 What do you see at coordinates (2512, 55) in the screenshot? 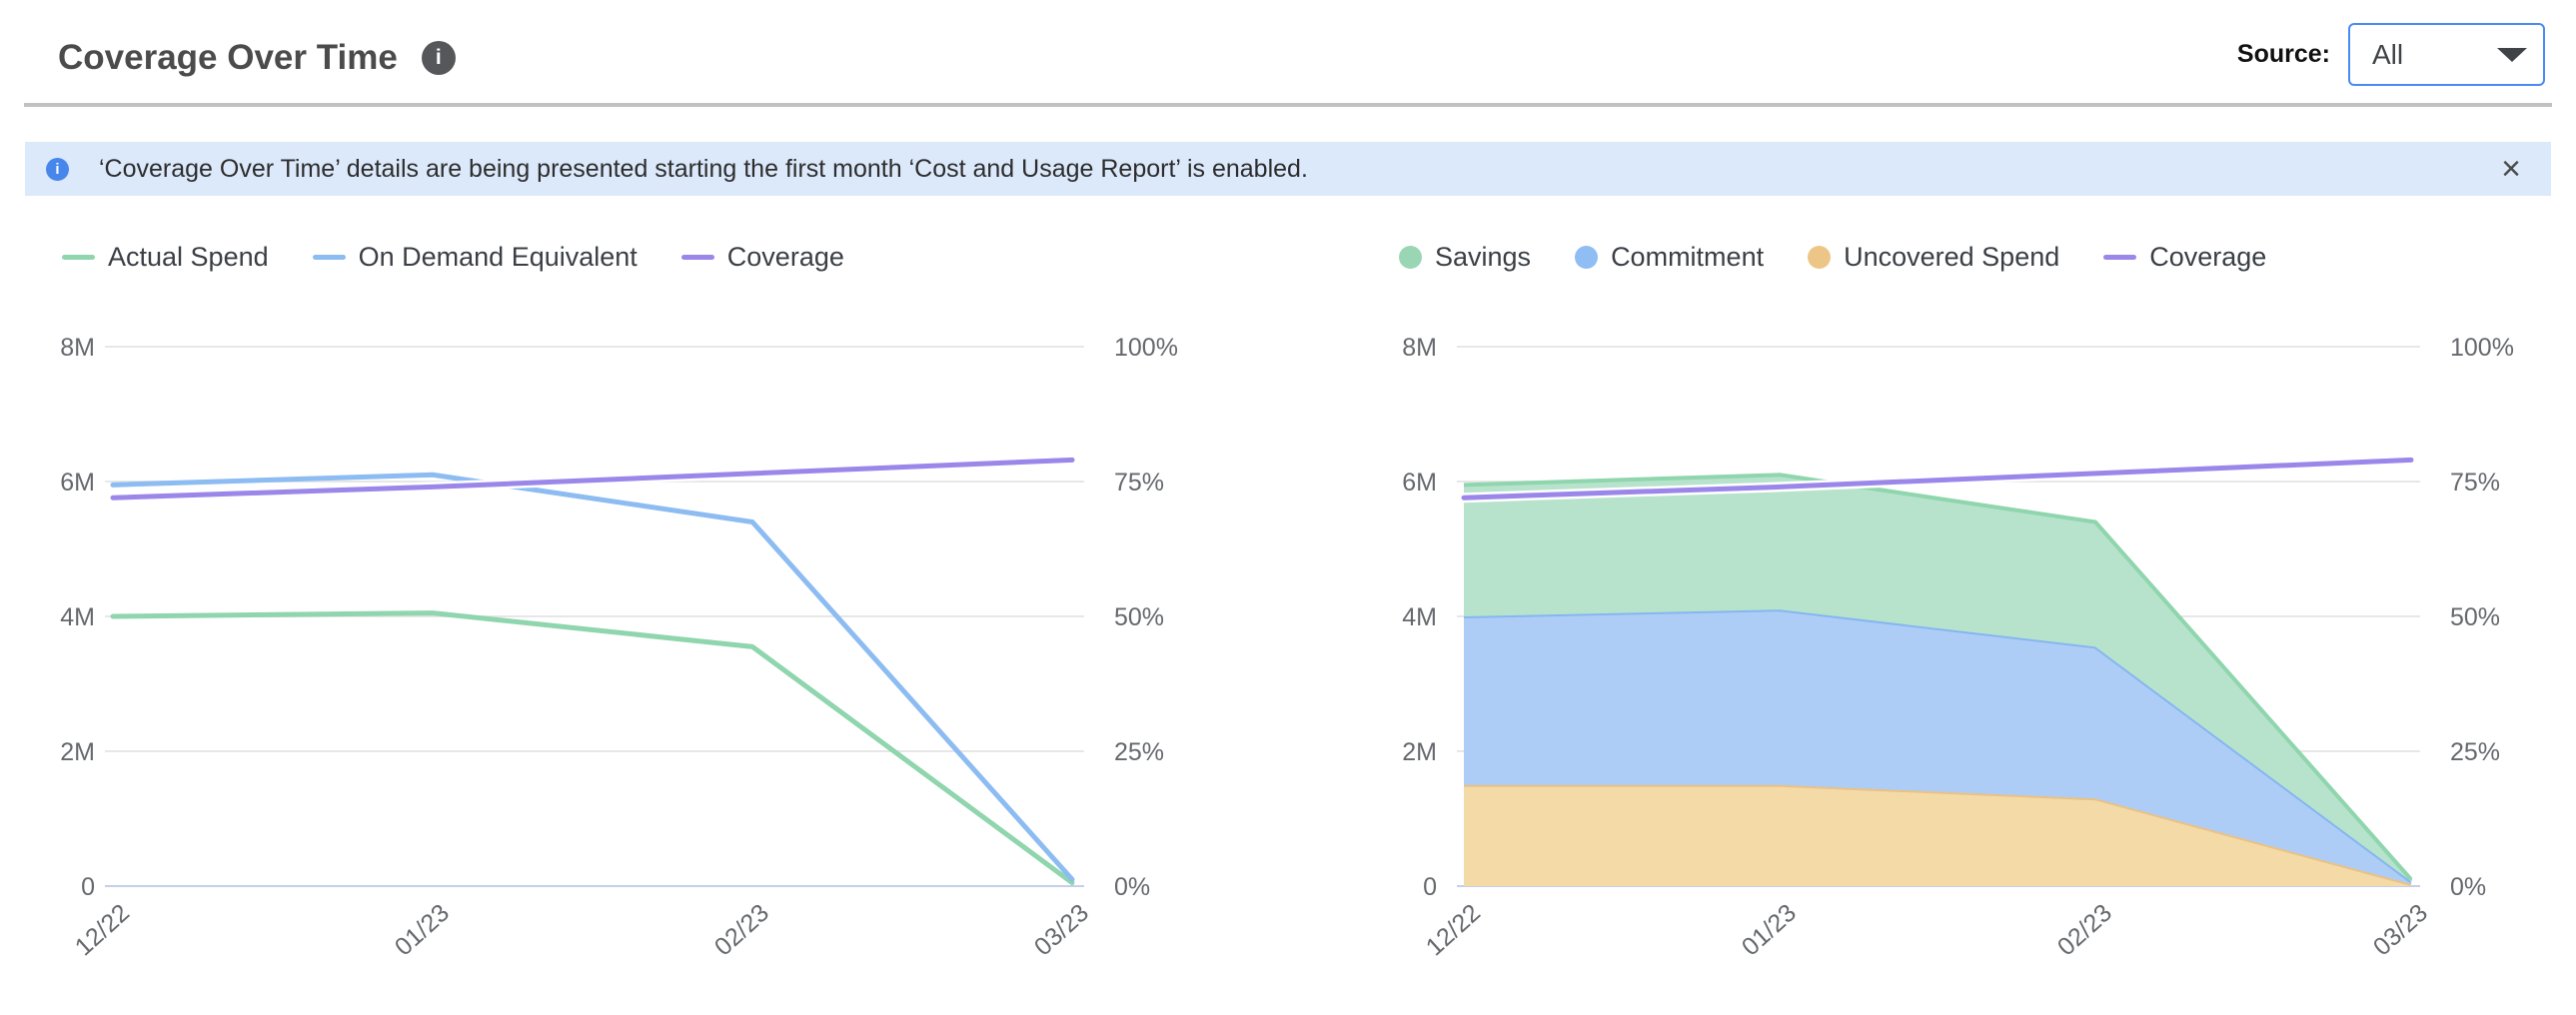
I see `chevron-down-icon` at bounding box center [2512, 55].